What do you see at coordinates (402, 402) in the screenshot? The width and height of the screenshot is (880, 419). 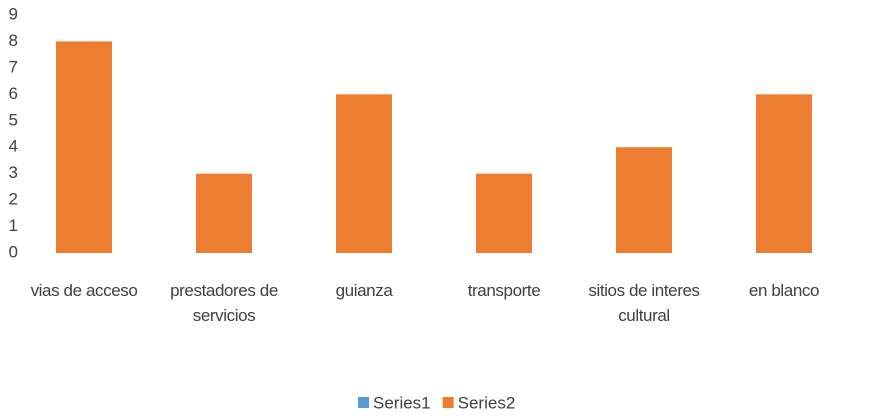 I see `legend-label: Series1` at bounding box center [402, 402].